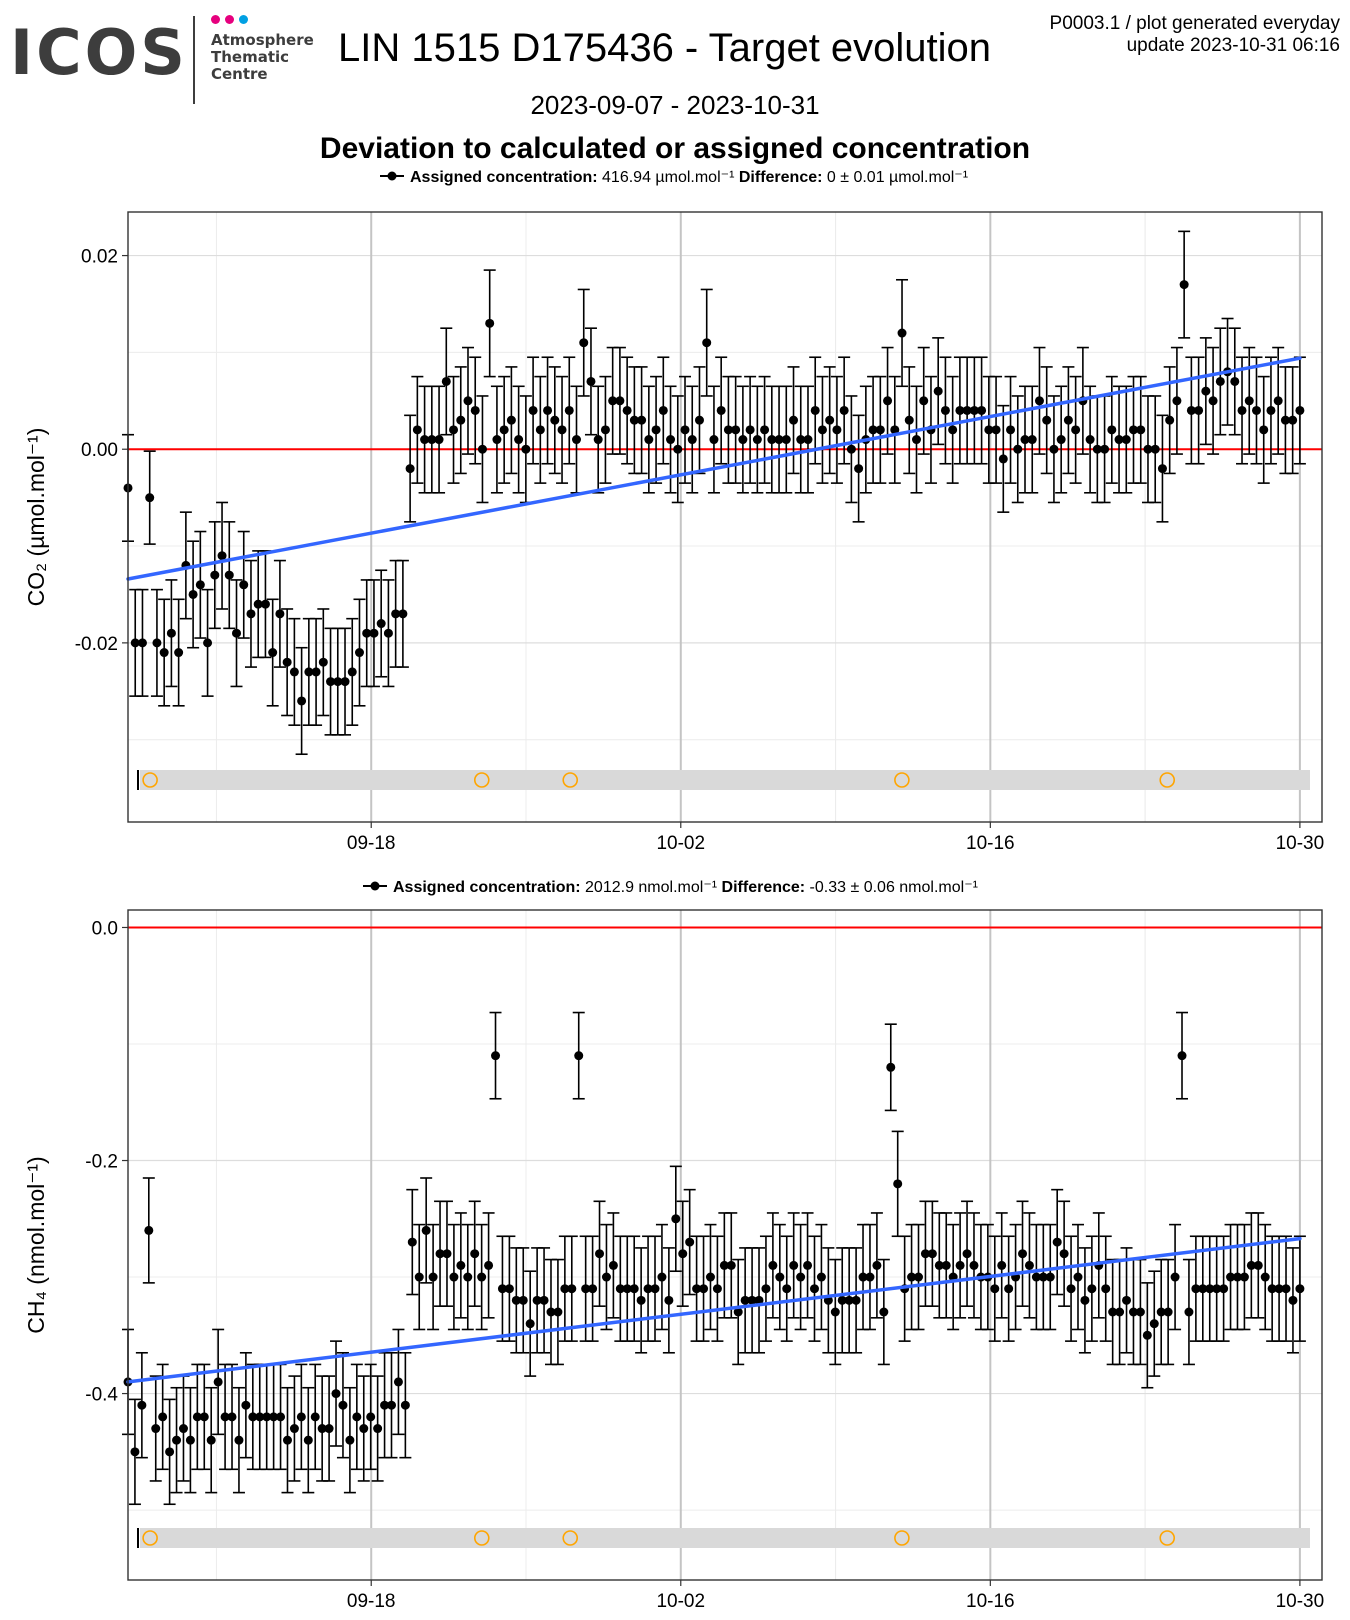  What do you see at coordinates (725, 1538) in the screenshot?
I see `flag-band` at bounding box center [725, 1538].